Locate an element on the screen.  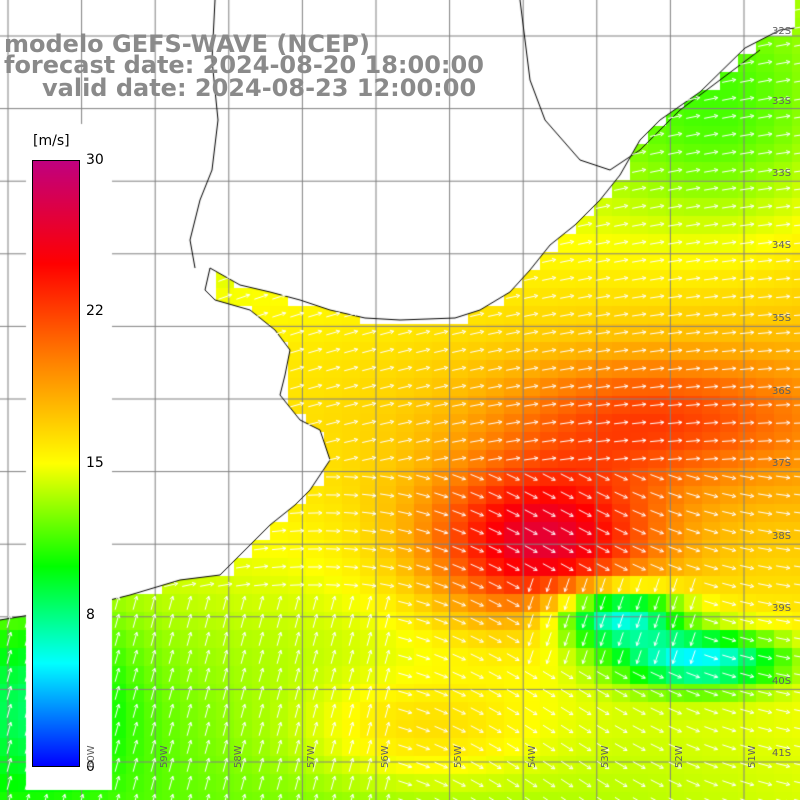
lat-label-33s-2: 33S is located at coordinates (782, 173).